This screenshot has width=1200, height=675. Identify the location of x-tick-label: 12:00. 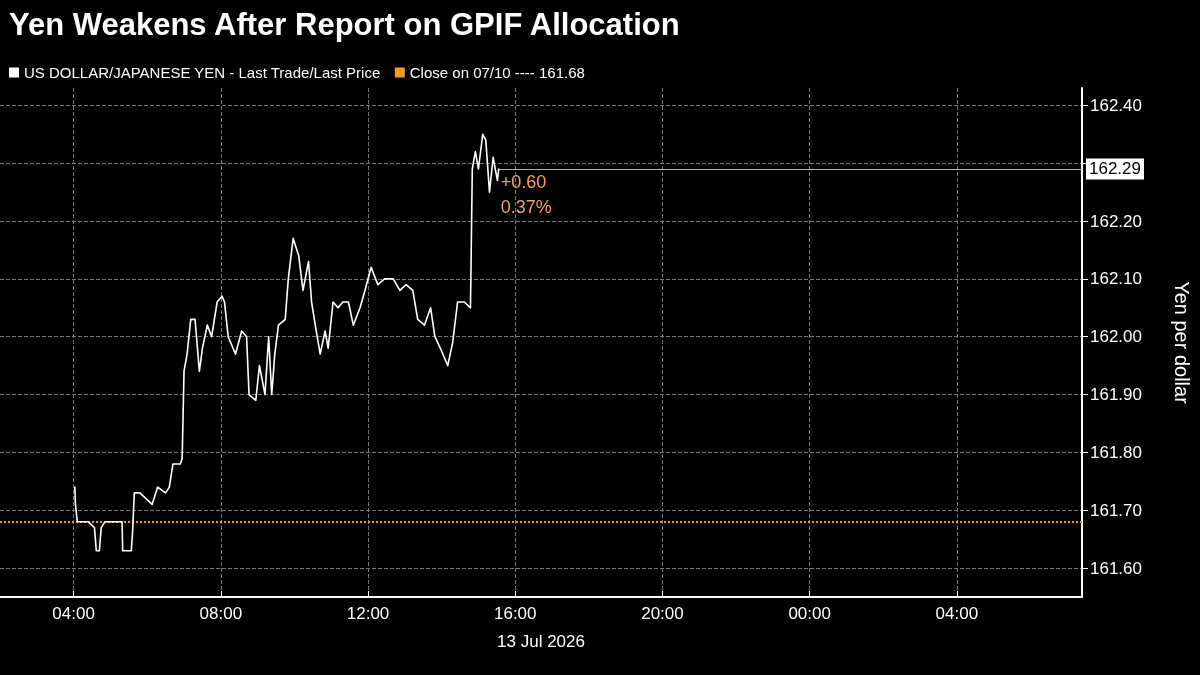
(368, 613).